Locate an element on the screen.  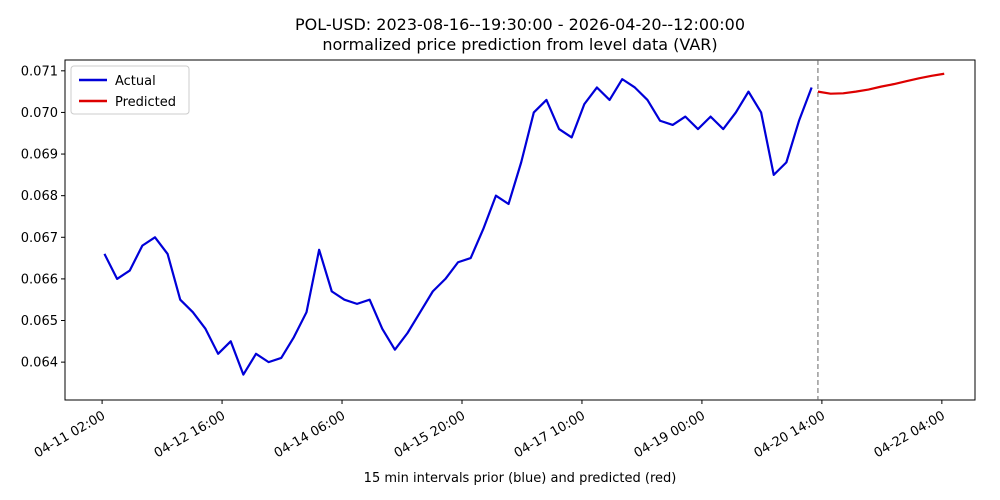
x-tick-label: 04-15 20:00 is located at coordinates (430, 434).